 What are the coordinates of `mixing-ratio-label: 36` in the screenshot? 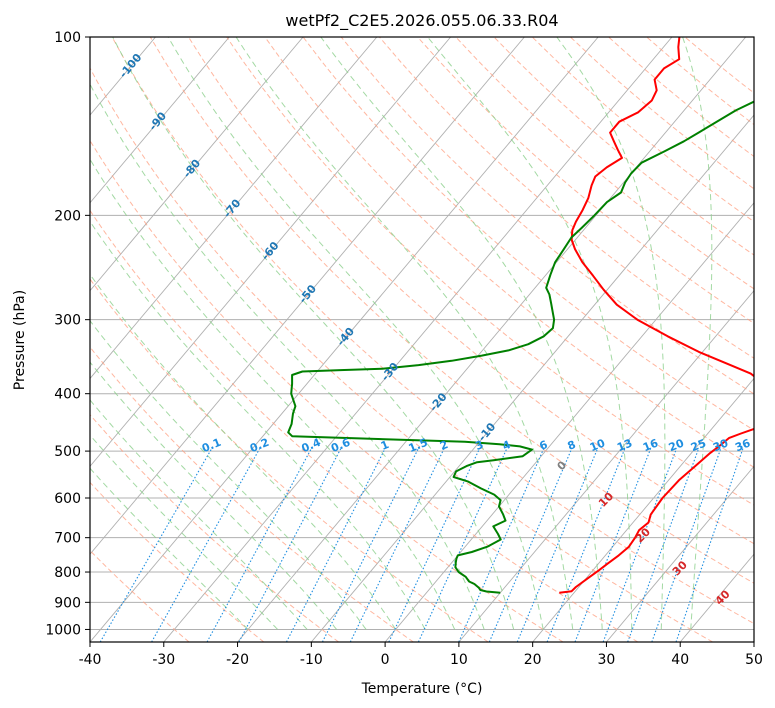 It's located at (742, 445).